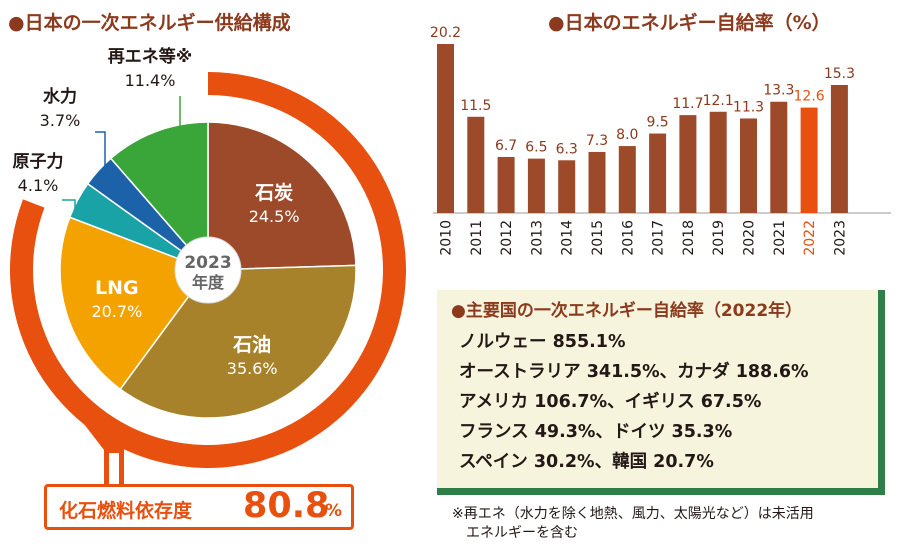 The width and height of the screenshot is (900, 548). What do you see at coordinates (286, 506) in the screenshot?
I see `fossil-dependency-value: 80.8` at bounding box center [286, 506].